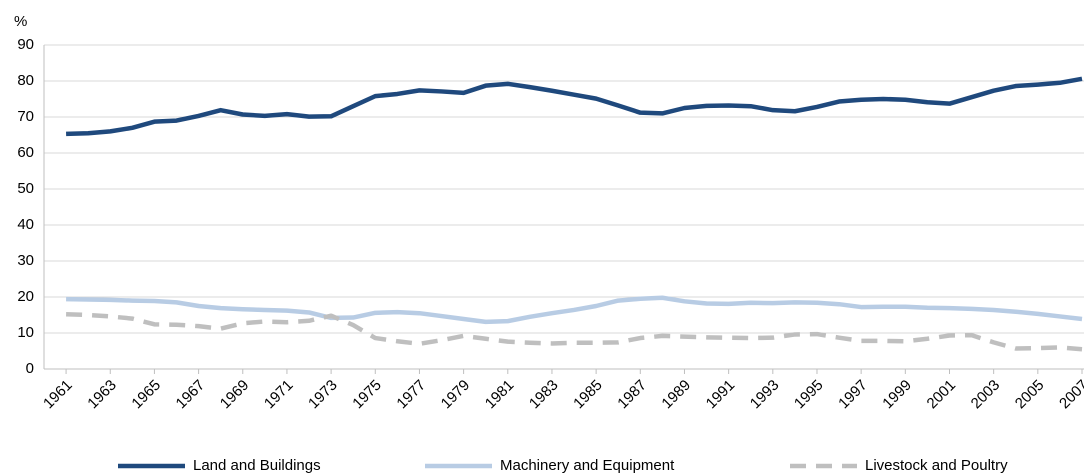 The width and height of the screenshot is (1084, 476). Describe the element at coordinates (25, 116) in the screenshot. I see `y-tick-label: 70` at that location.